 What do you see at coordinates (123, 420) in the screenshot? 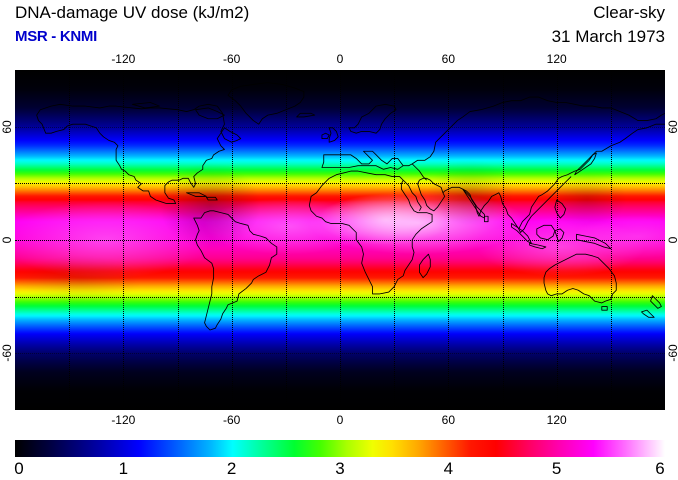
I see `x-axis-tick-label-bottom: -120` at bounding box center [123, 420].